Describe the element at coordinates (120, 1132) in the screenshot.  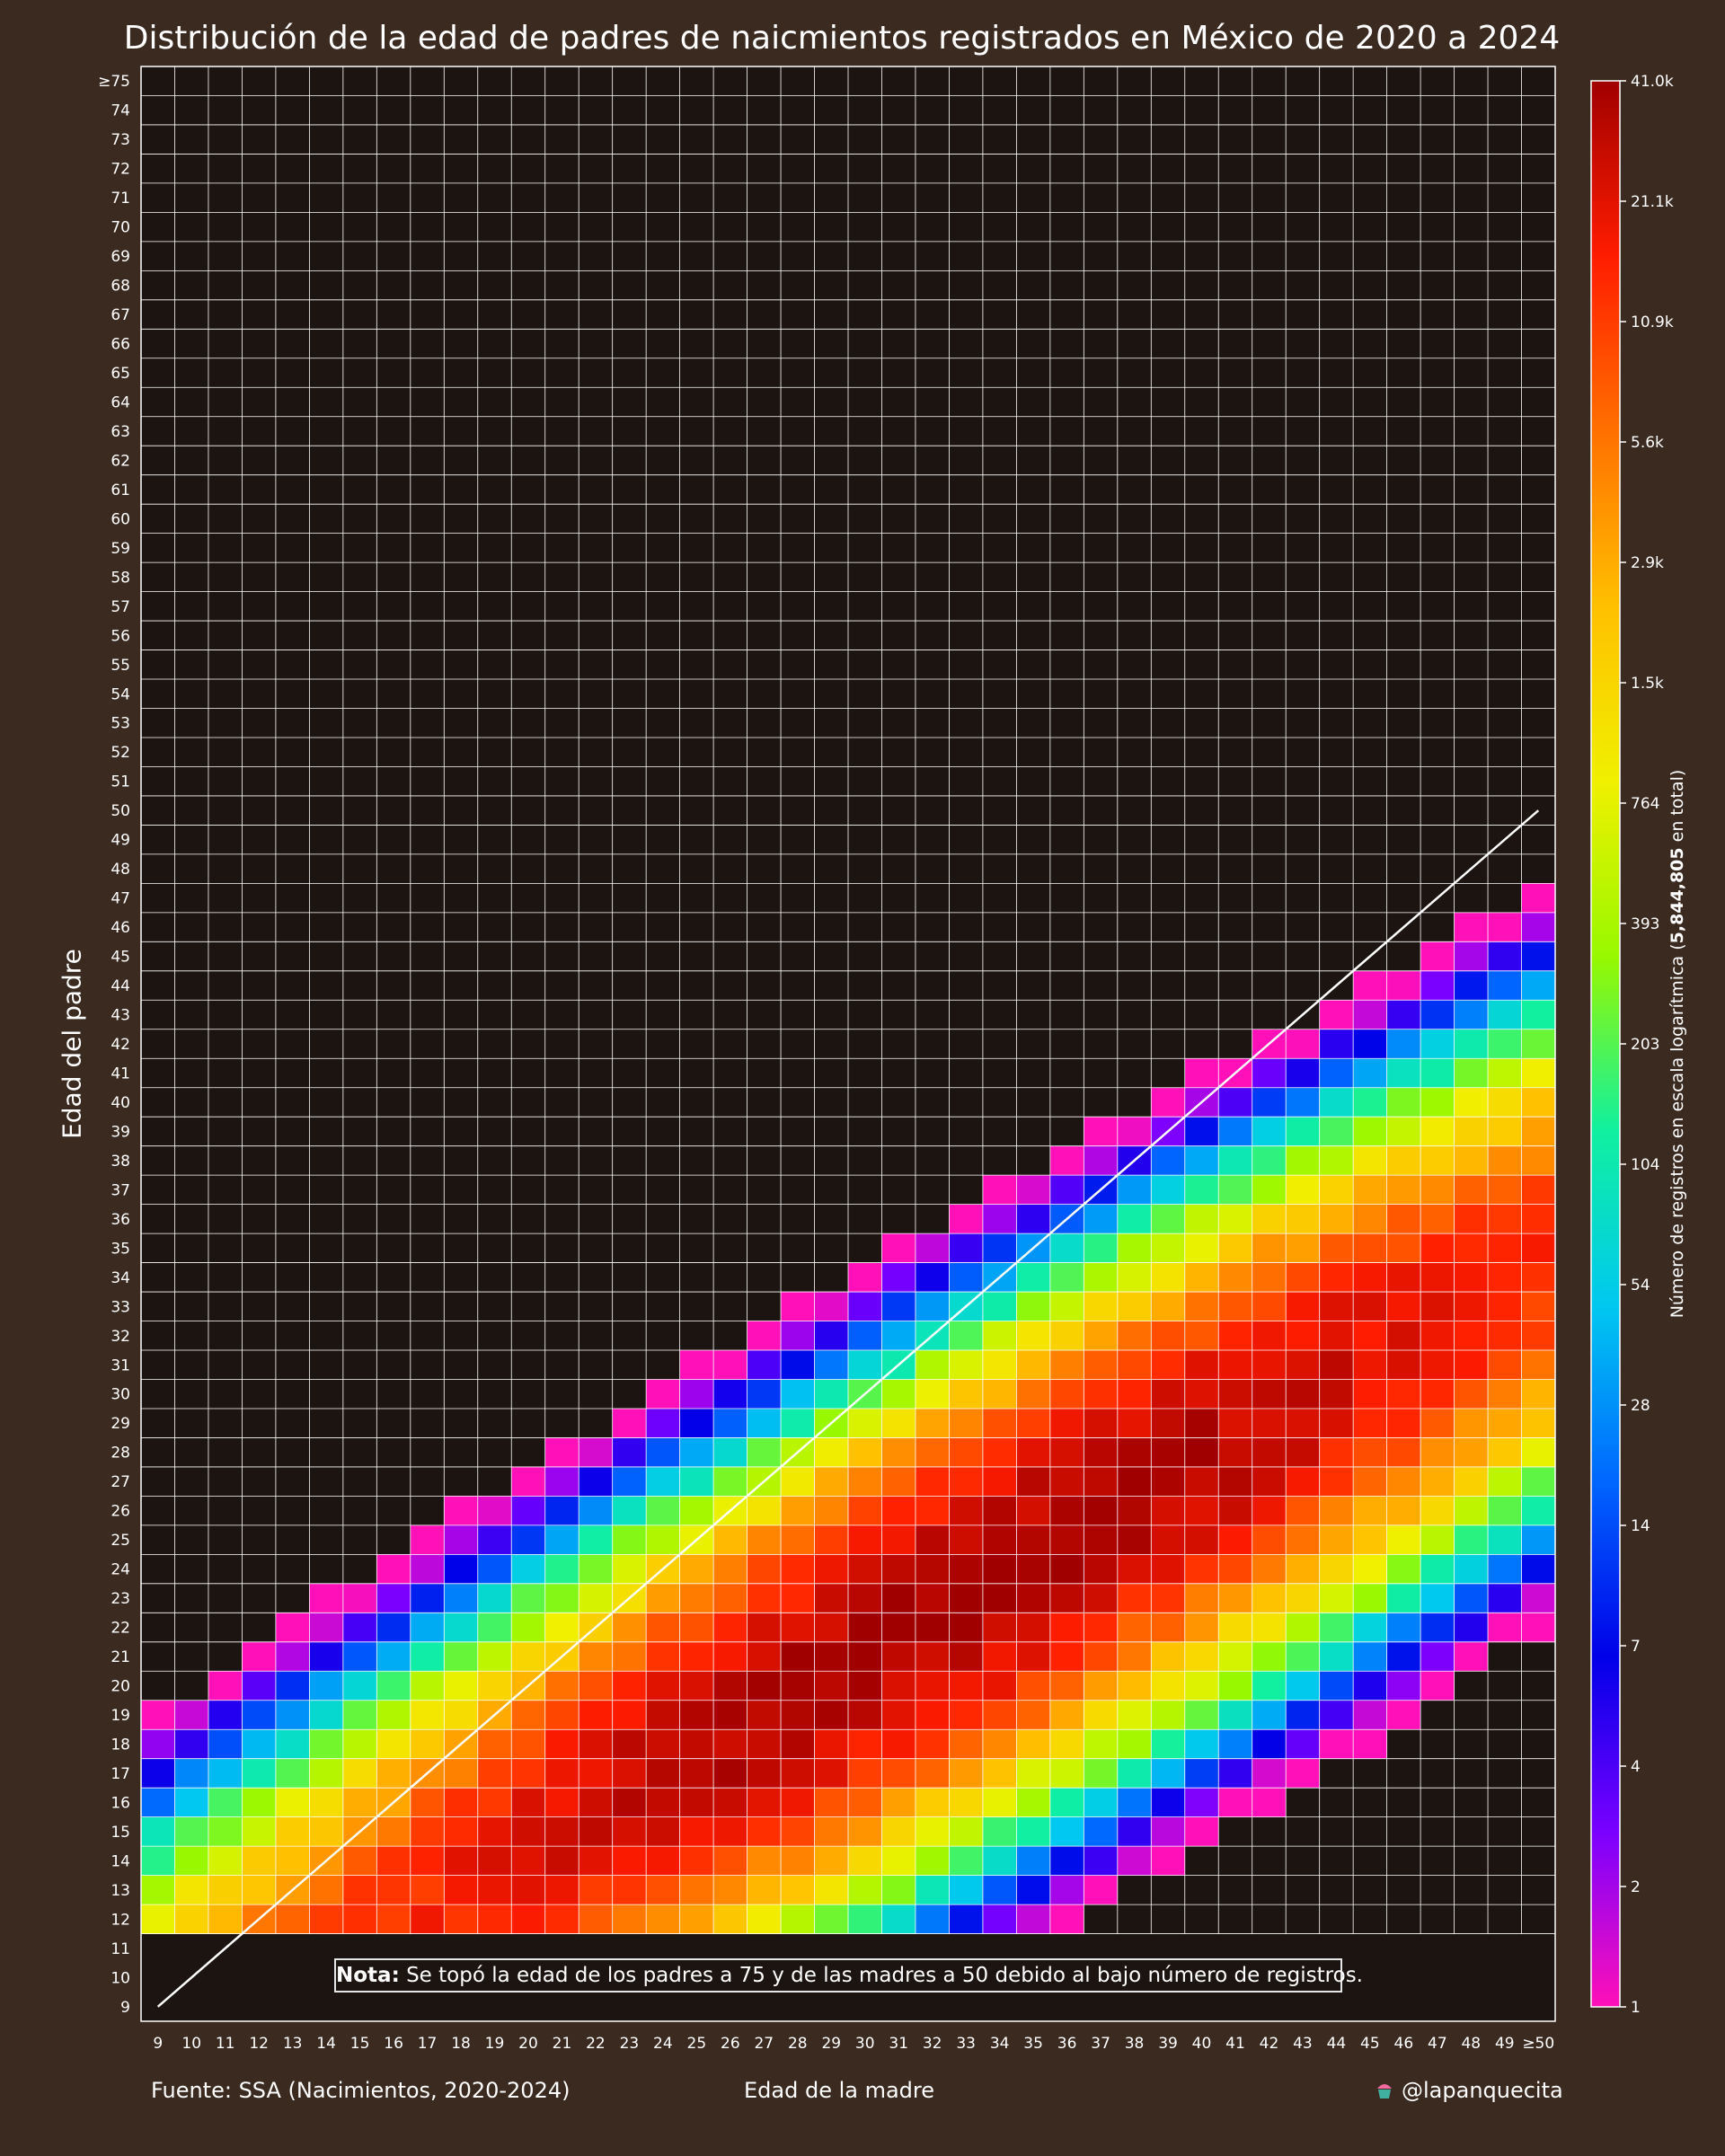
I see `y-tick-label: 39` at that location.